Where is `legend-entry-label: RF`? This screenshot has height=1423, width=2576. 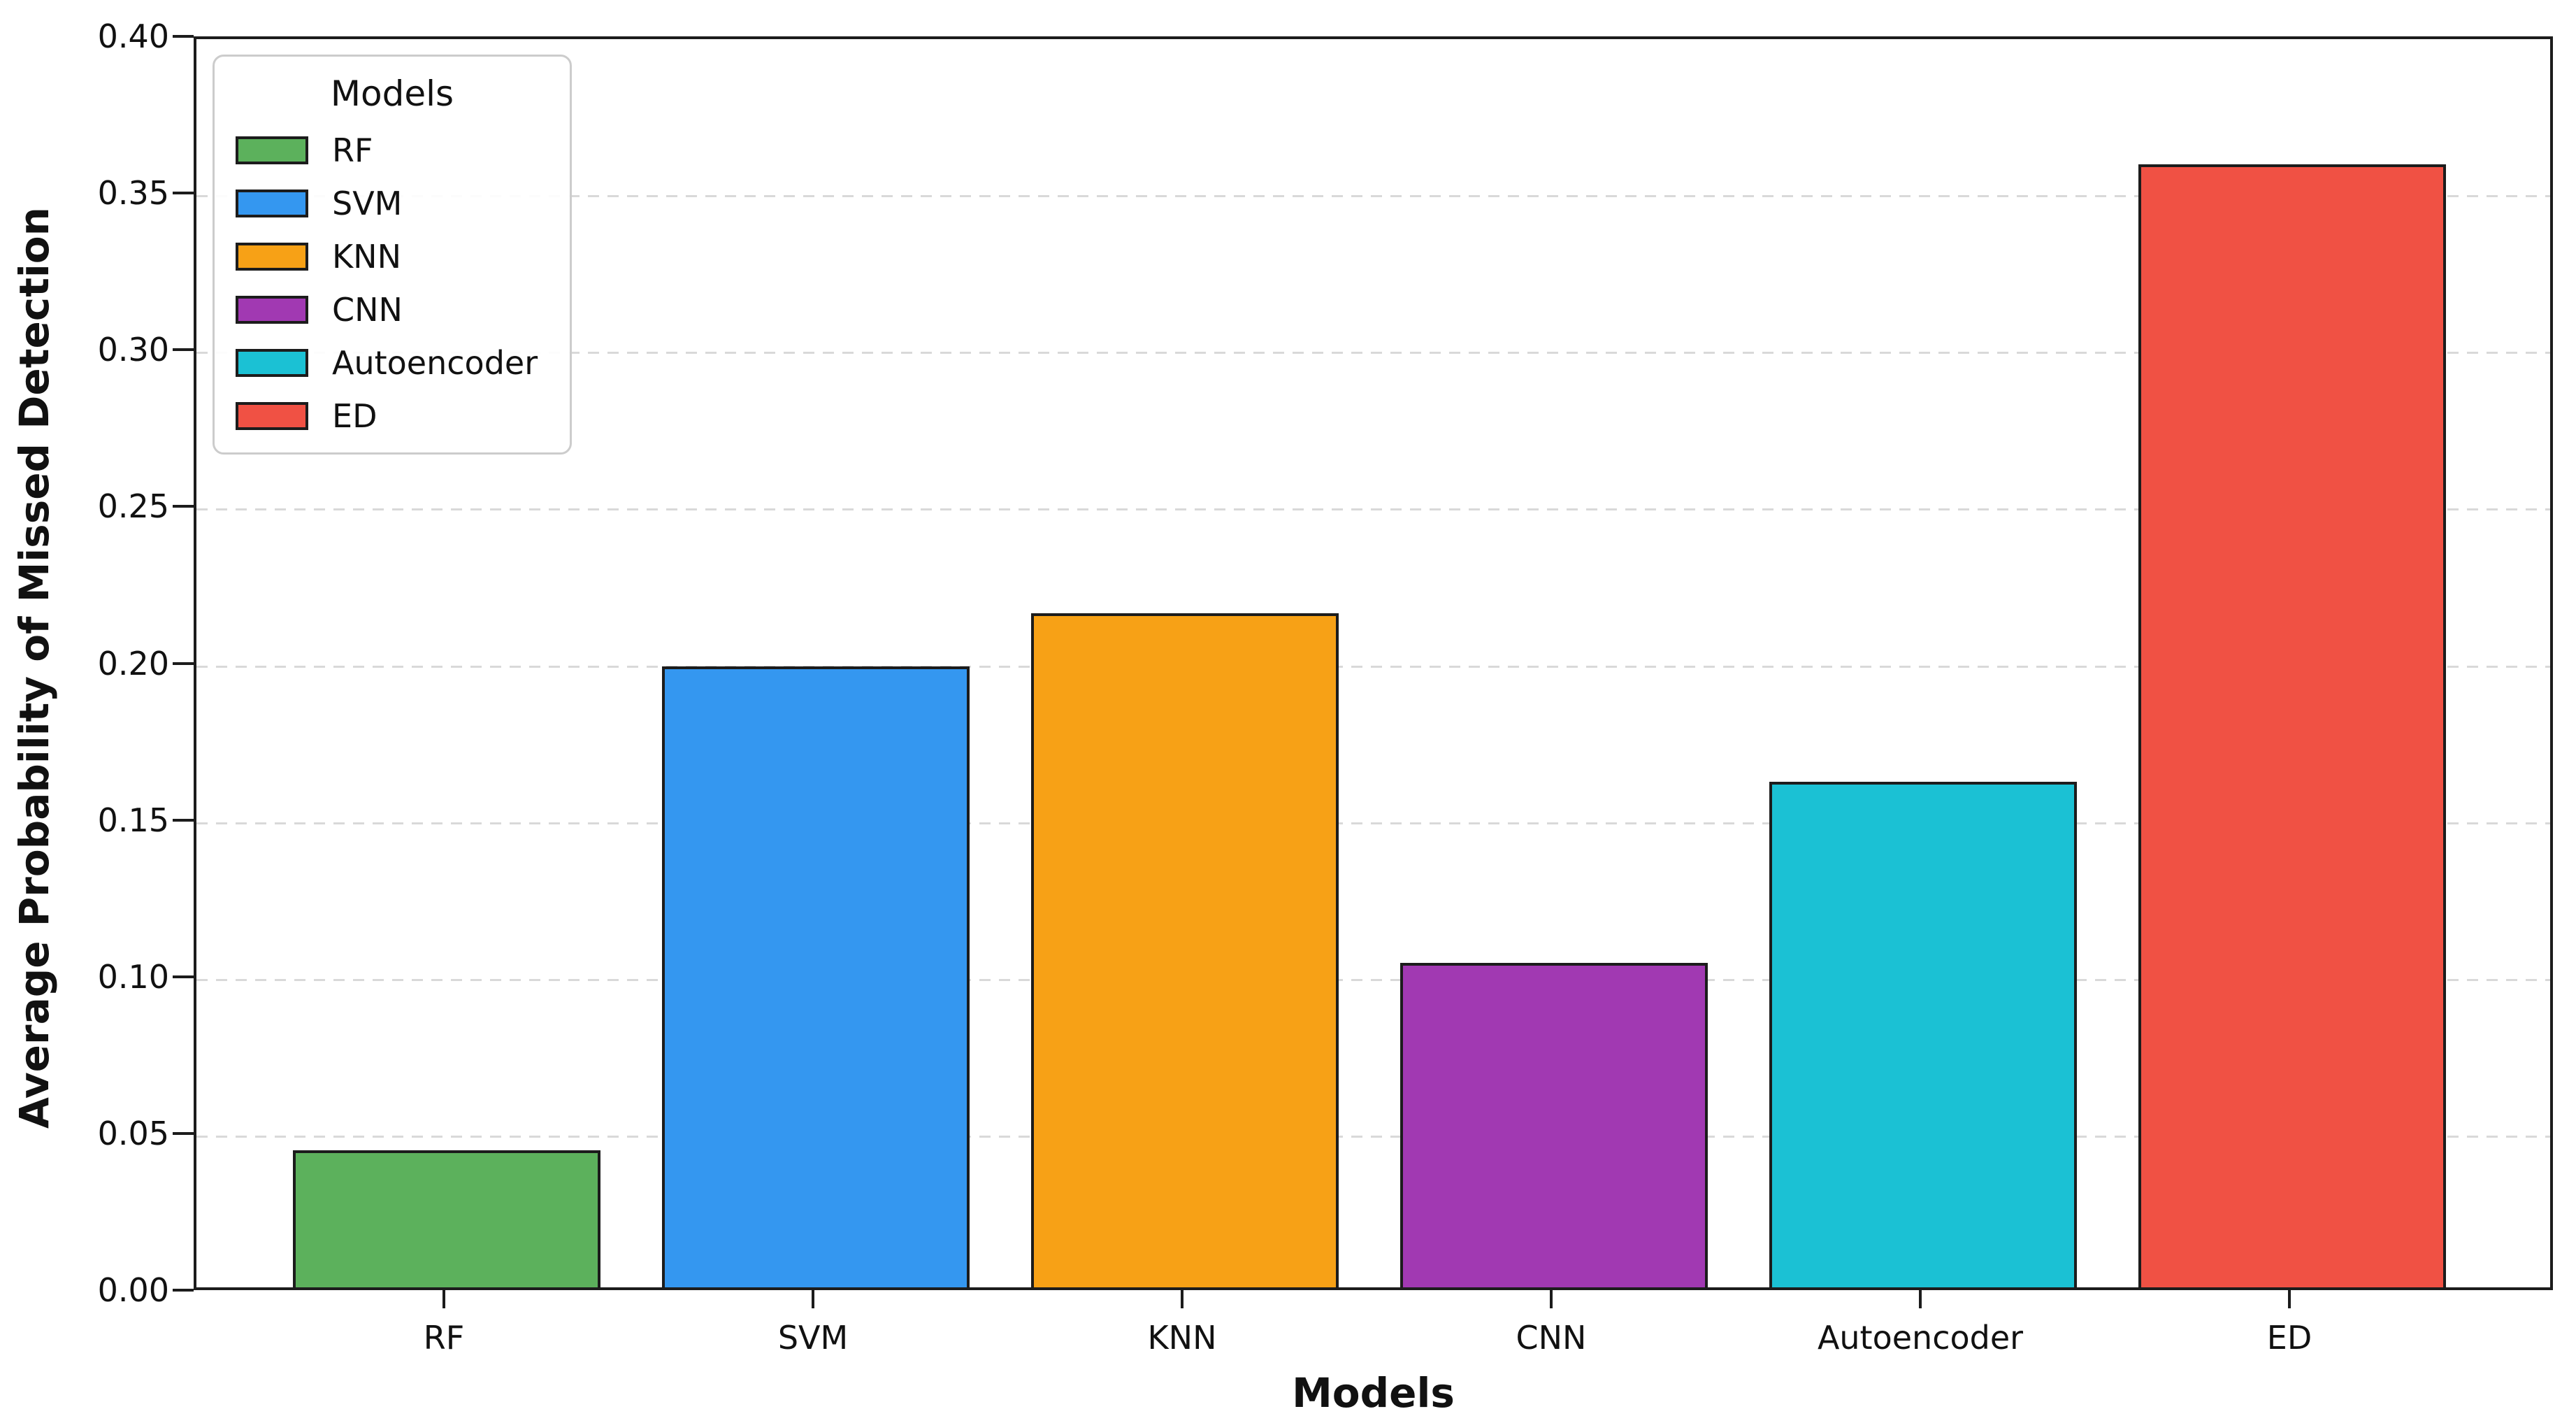
legend-entry-label: RF is located at coordinates (352, 150).